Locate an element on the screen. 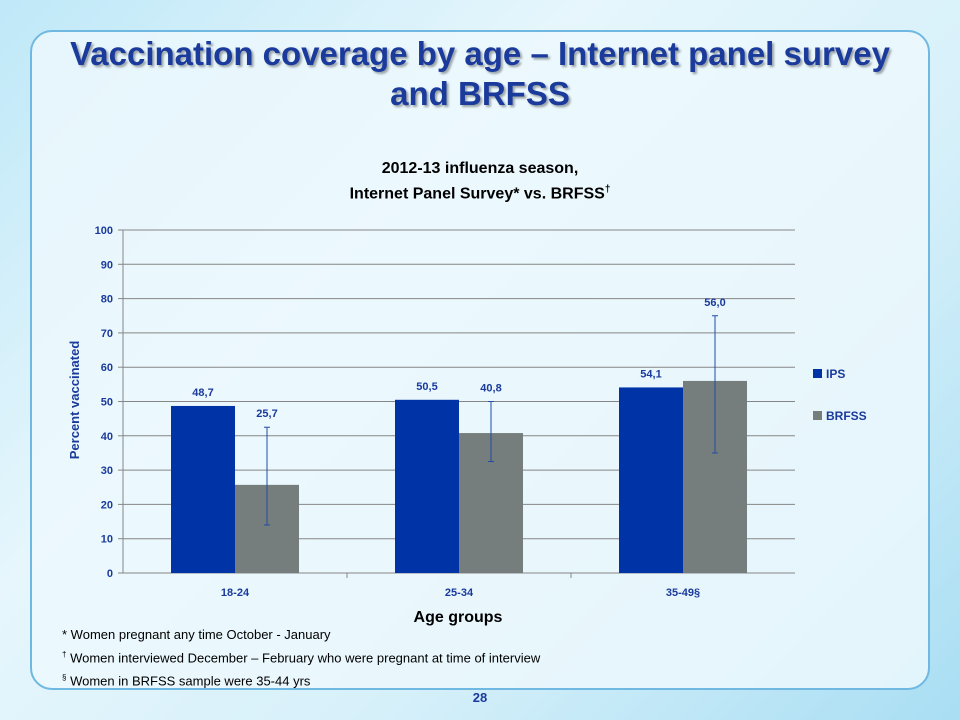 The height and width of the screenshot is (720, 960). y-tick-label: 60 is located at coordinates (107, 368).